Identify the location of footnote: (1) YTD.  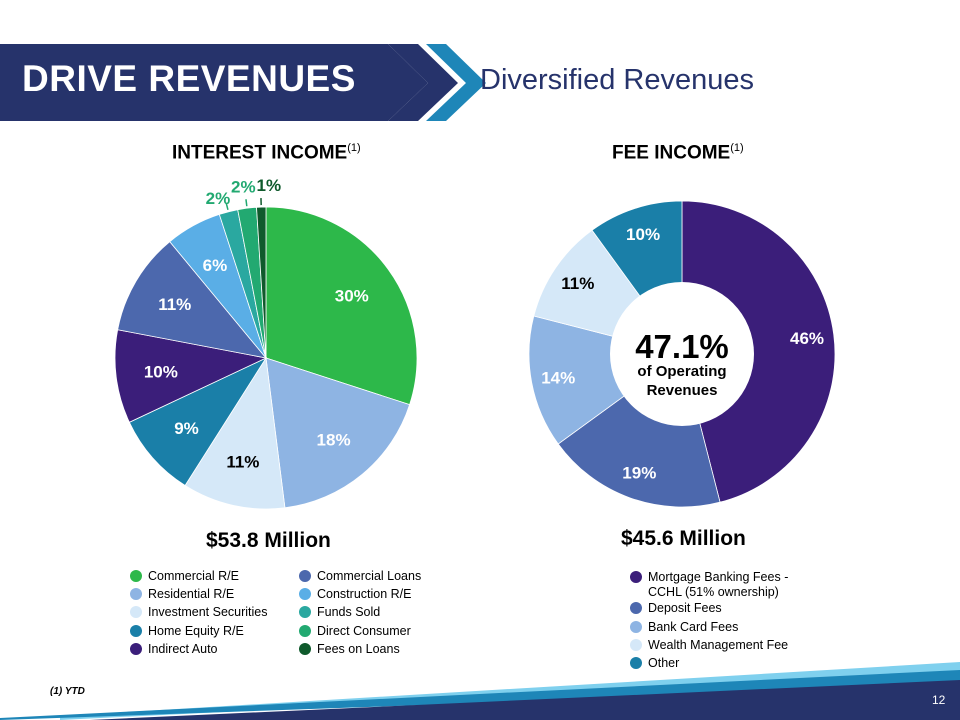
(67, 691).